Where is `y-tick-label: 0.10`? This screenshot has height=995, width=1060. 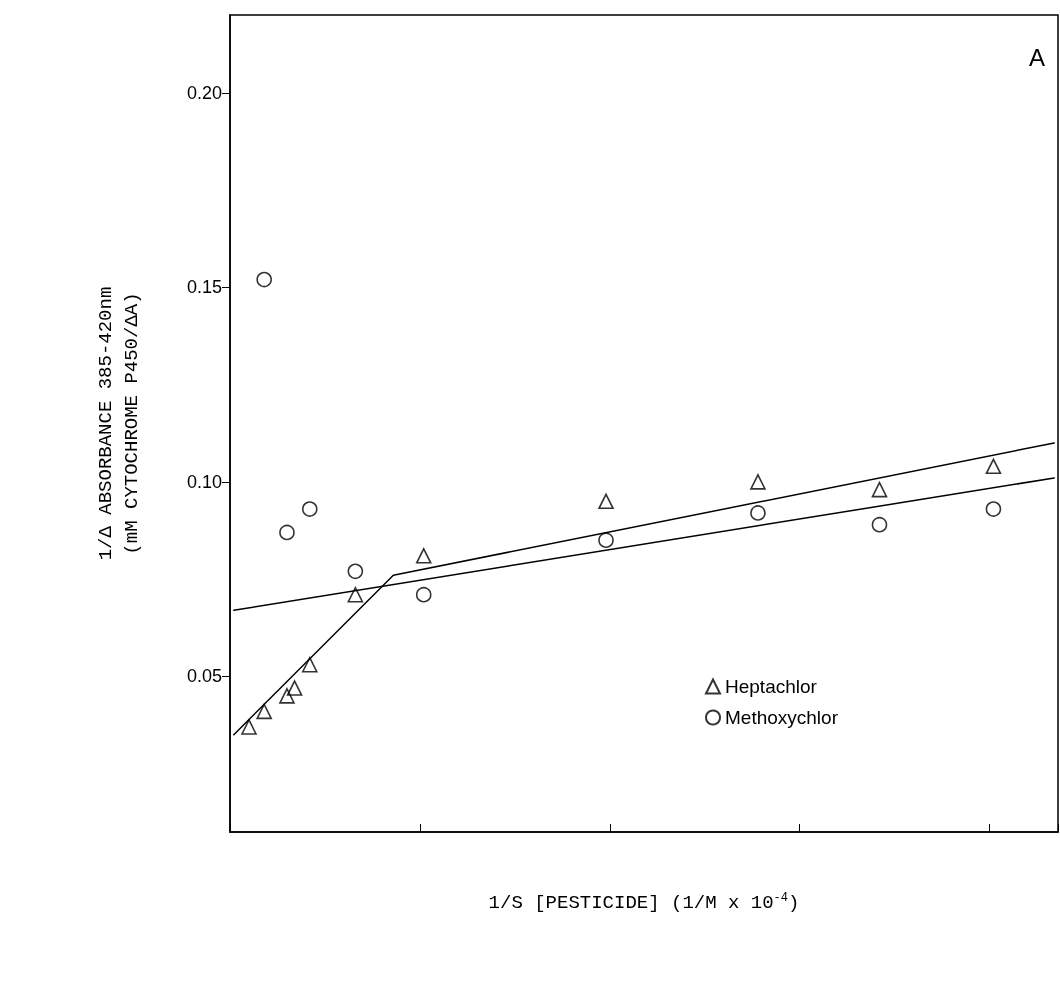 y-tick-label: 0.10 is located at coordinates (204, 481).